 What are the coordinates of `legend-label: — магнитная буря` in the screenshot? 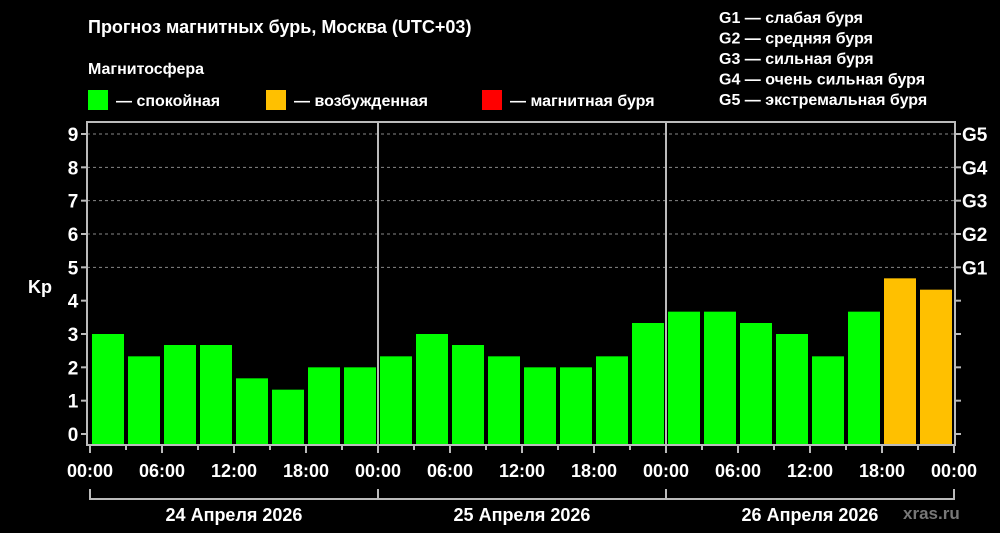 It's located at (582, 101).